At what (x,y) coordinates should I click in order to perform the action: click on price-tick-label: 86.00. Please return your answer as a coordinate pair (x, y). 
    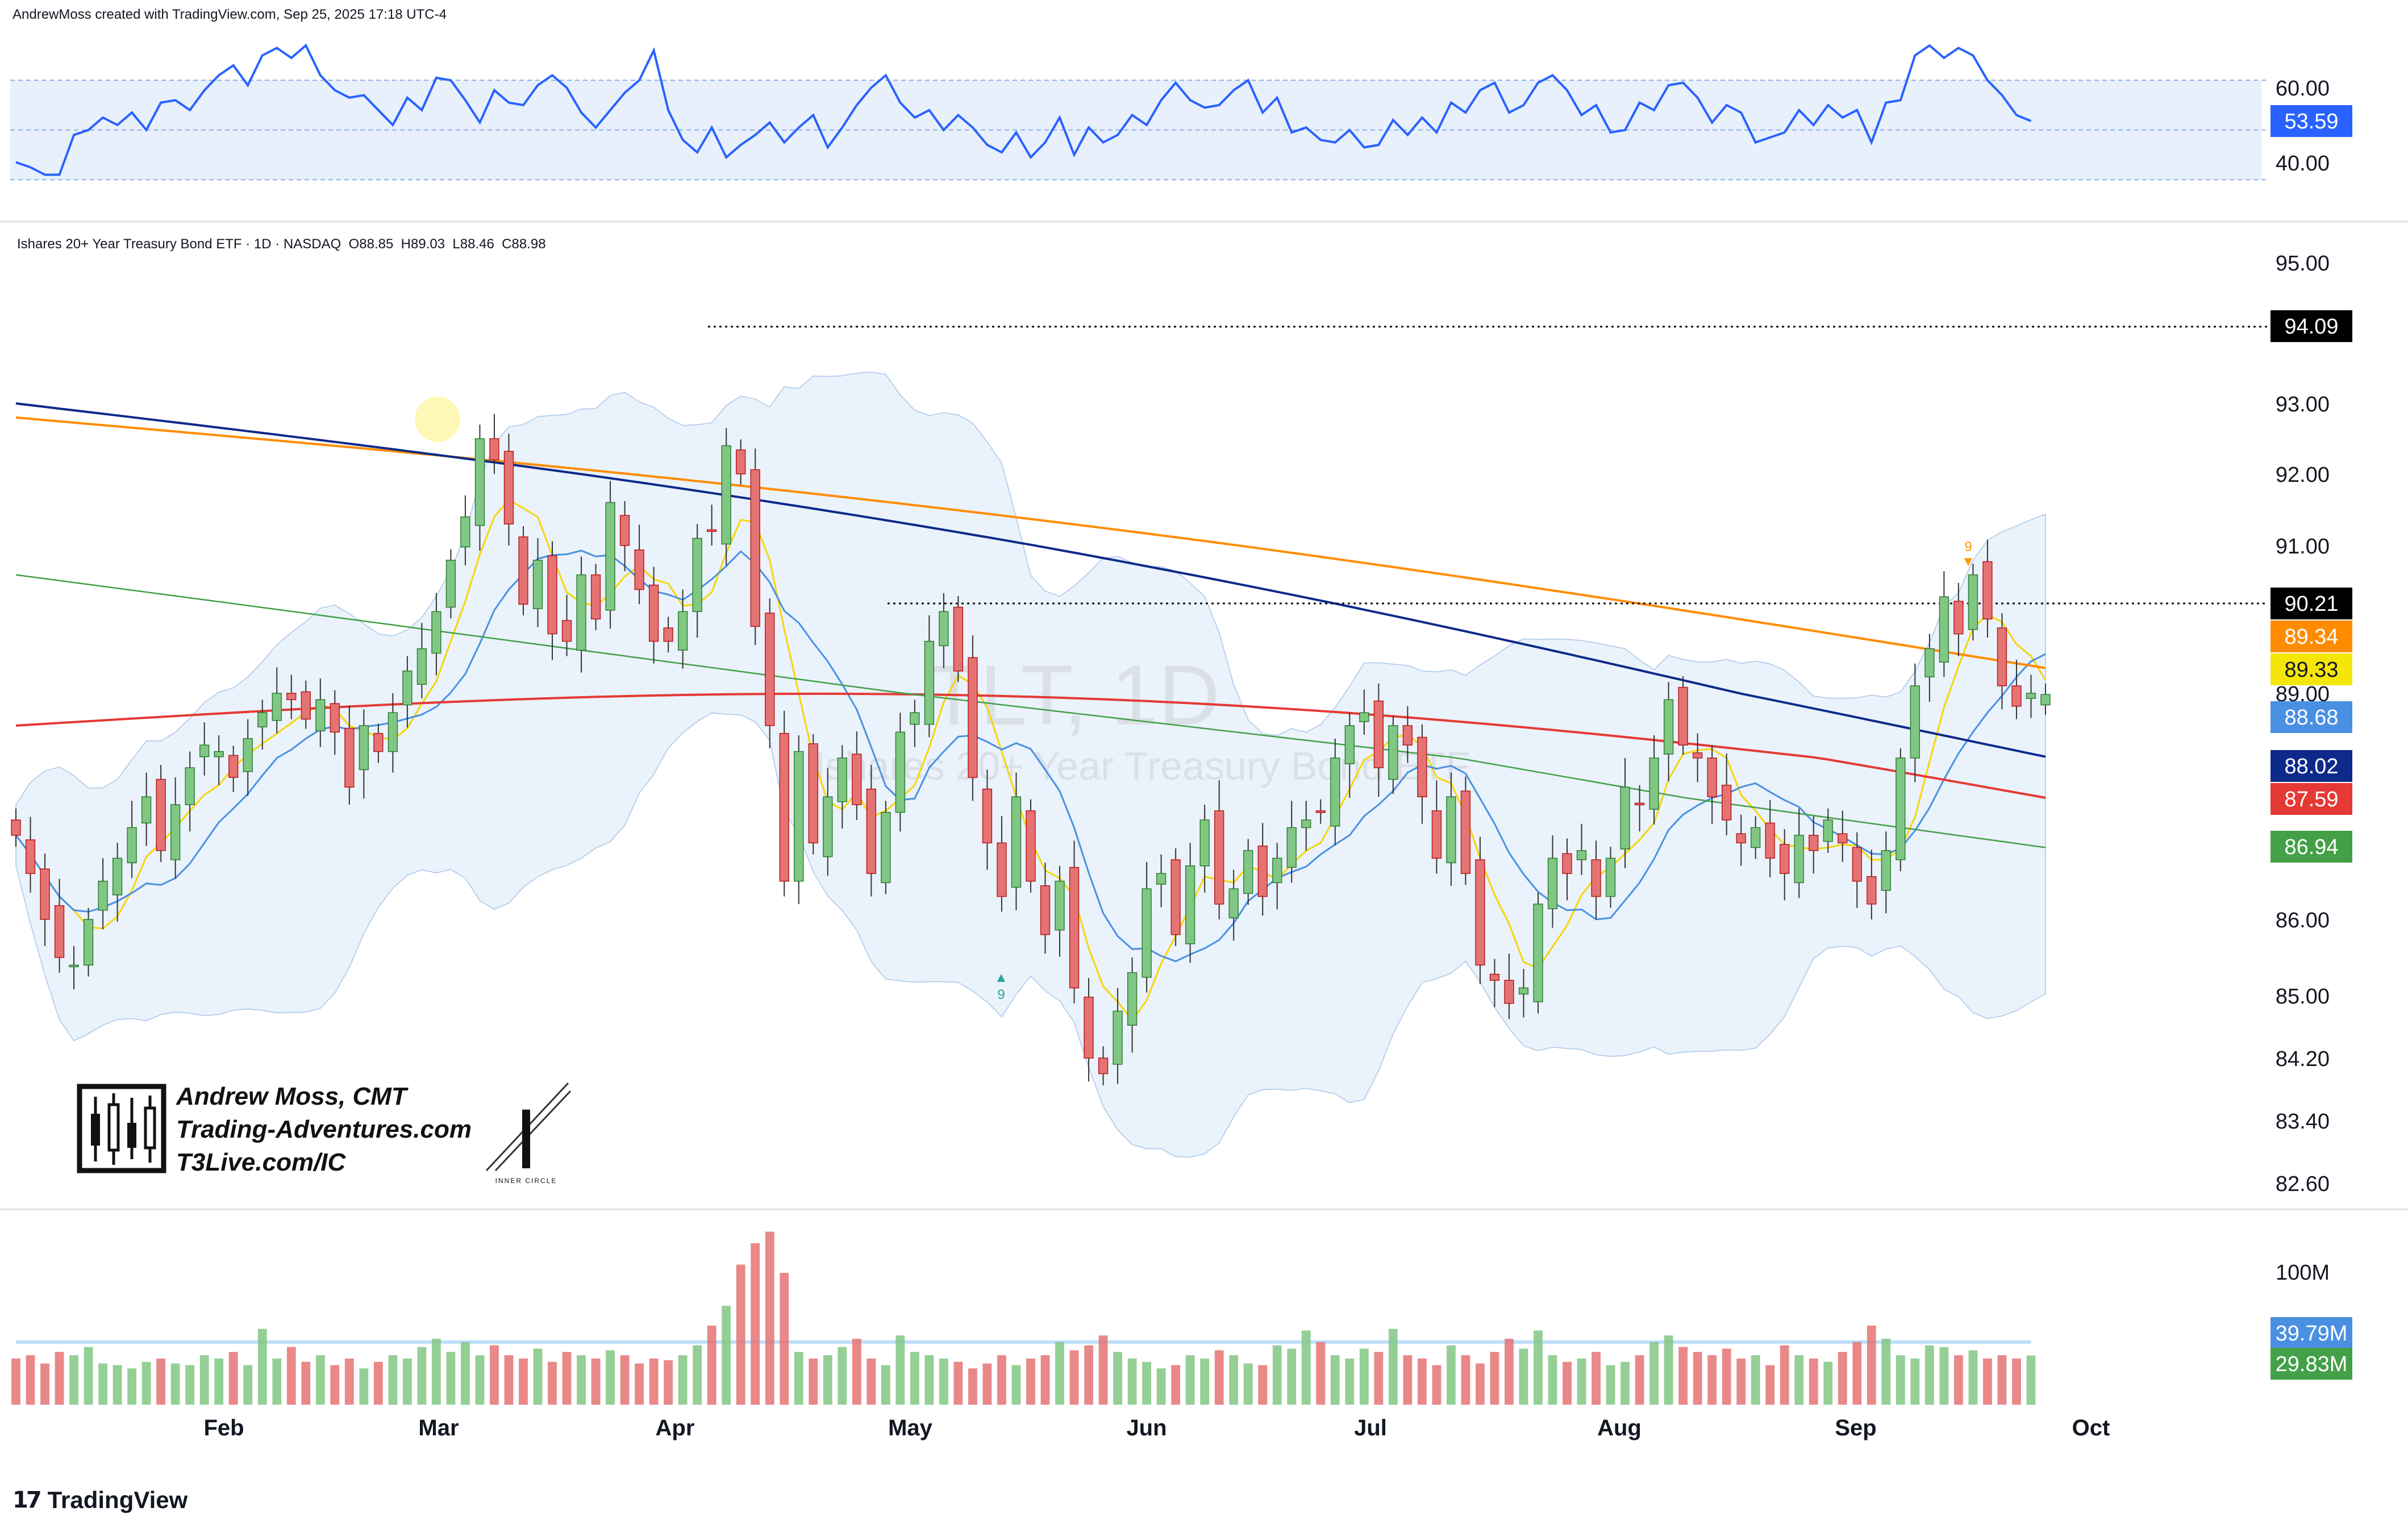
    Looking at the image, I should click on (2303, 921).